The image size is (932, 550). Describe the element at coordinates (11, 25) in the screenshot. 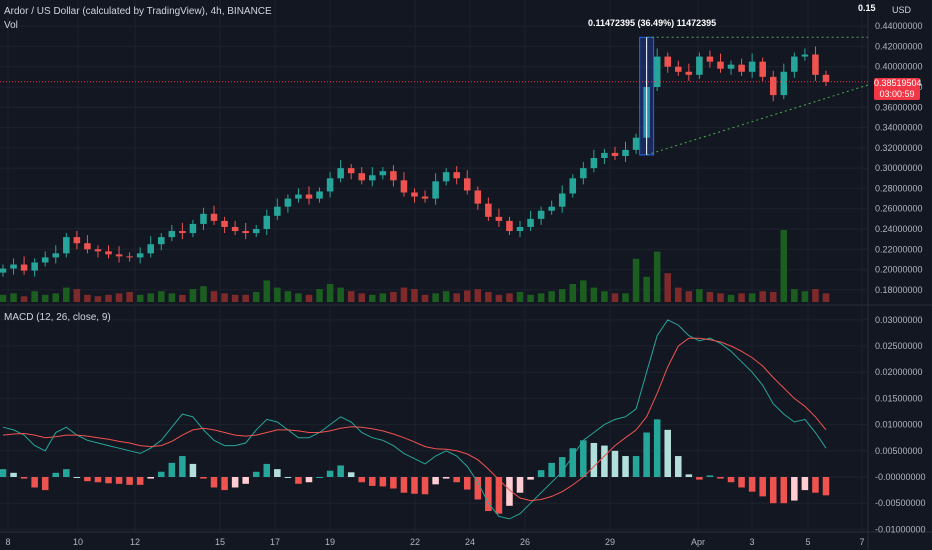

I see `volume-label: Vol` at that location.